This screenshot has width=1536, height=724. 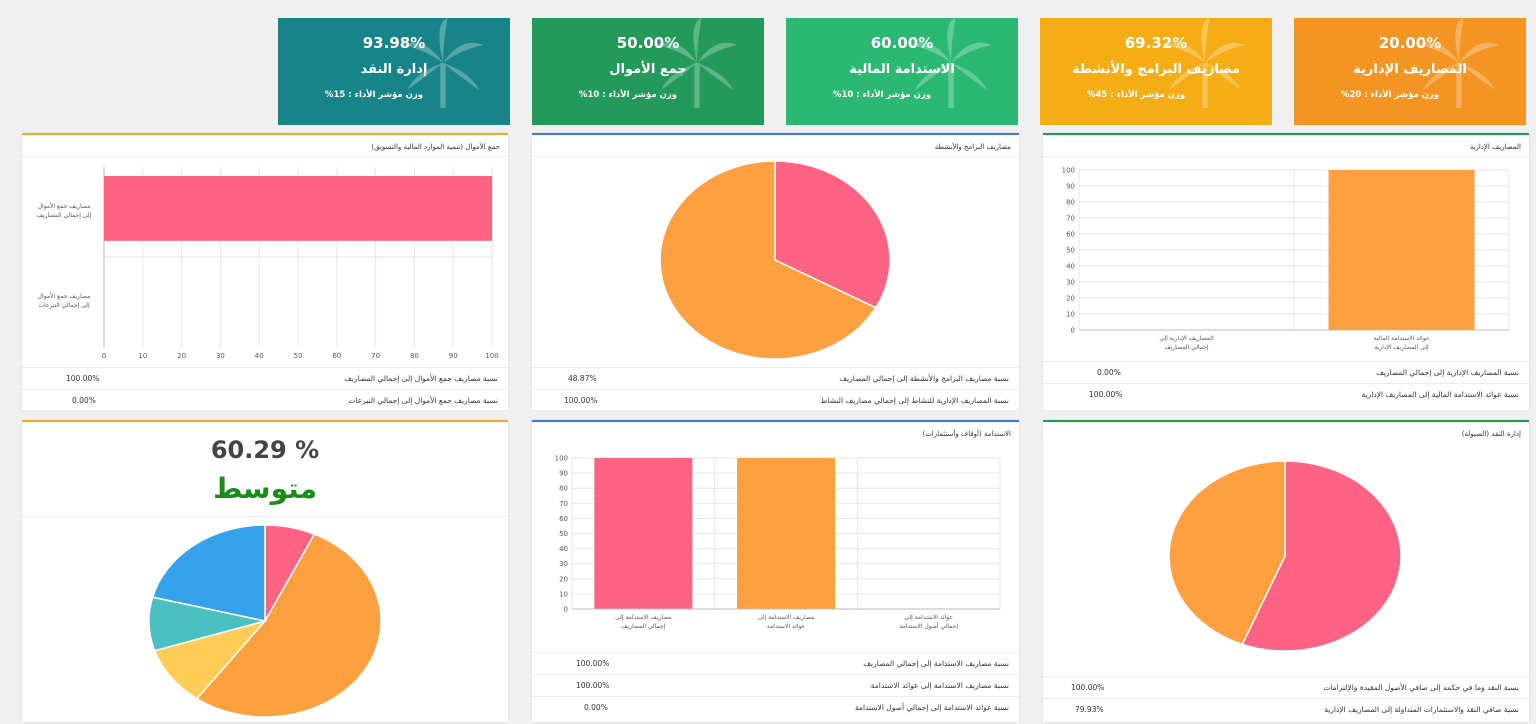 I want to click on card-title: المصاريف الإدارية, so click(x=1495, y=147).